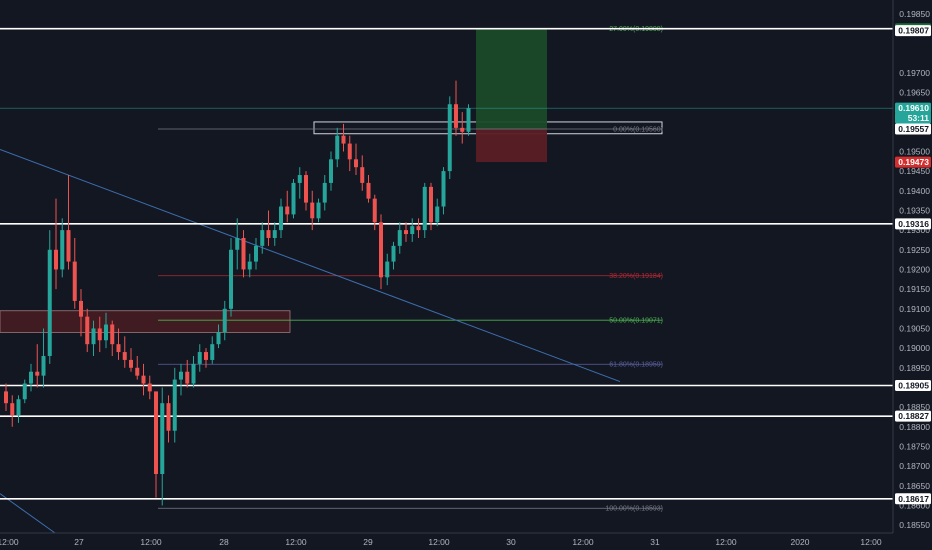  Describe the element at coordinates (914, 269) in the screenshot. I see `price-tick-label: 0.19200` at that location.